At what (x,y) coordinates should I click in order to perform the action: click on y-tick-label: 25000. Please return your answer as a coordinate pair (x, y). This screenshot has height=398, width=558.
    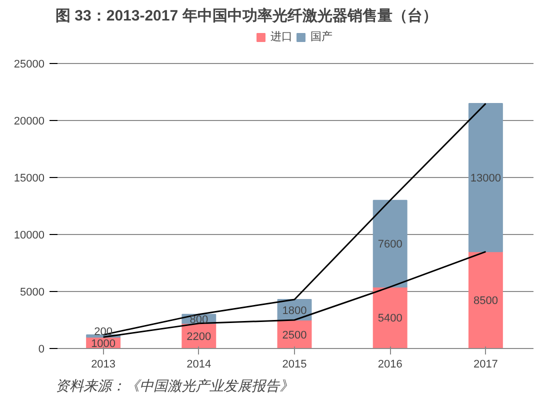
    Looking at the image, I should click on (29, 64).